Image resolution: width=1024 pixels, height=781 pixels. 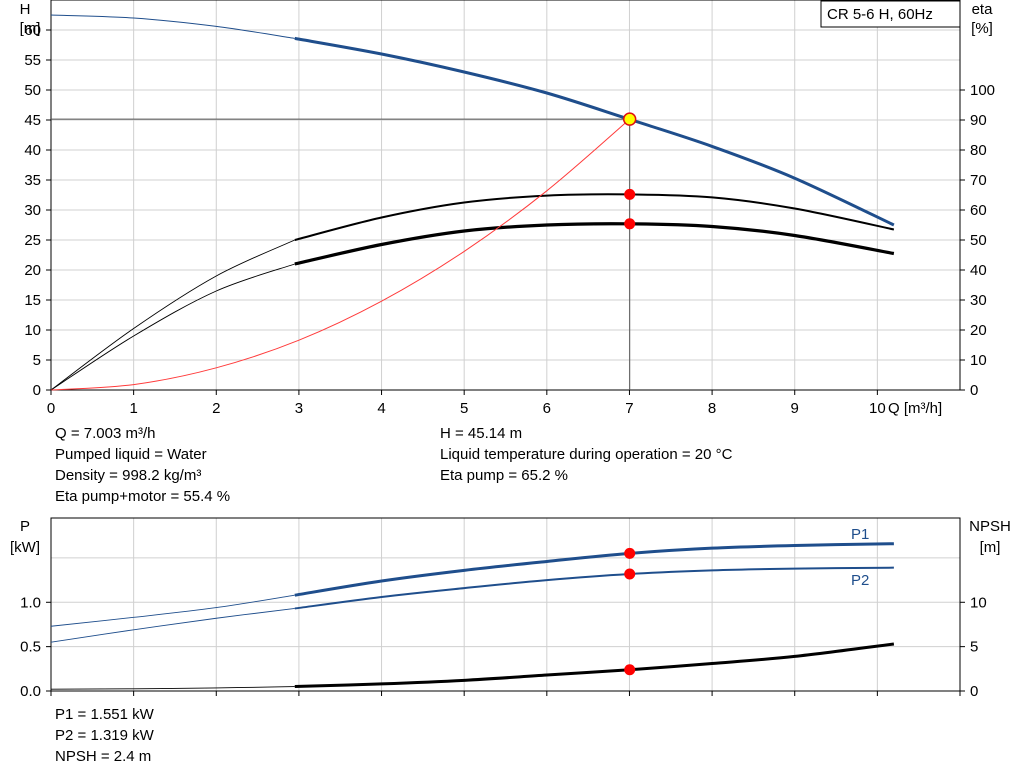 What do you see at coordinates (990, 526) in the screenshot?
I see `npsh-axis-label: NPSH` at bounding box center [990, 526].